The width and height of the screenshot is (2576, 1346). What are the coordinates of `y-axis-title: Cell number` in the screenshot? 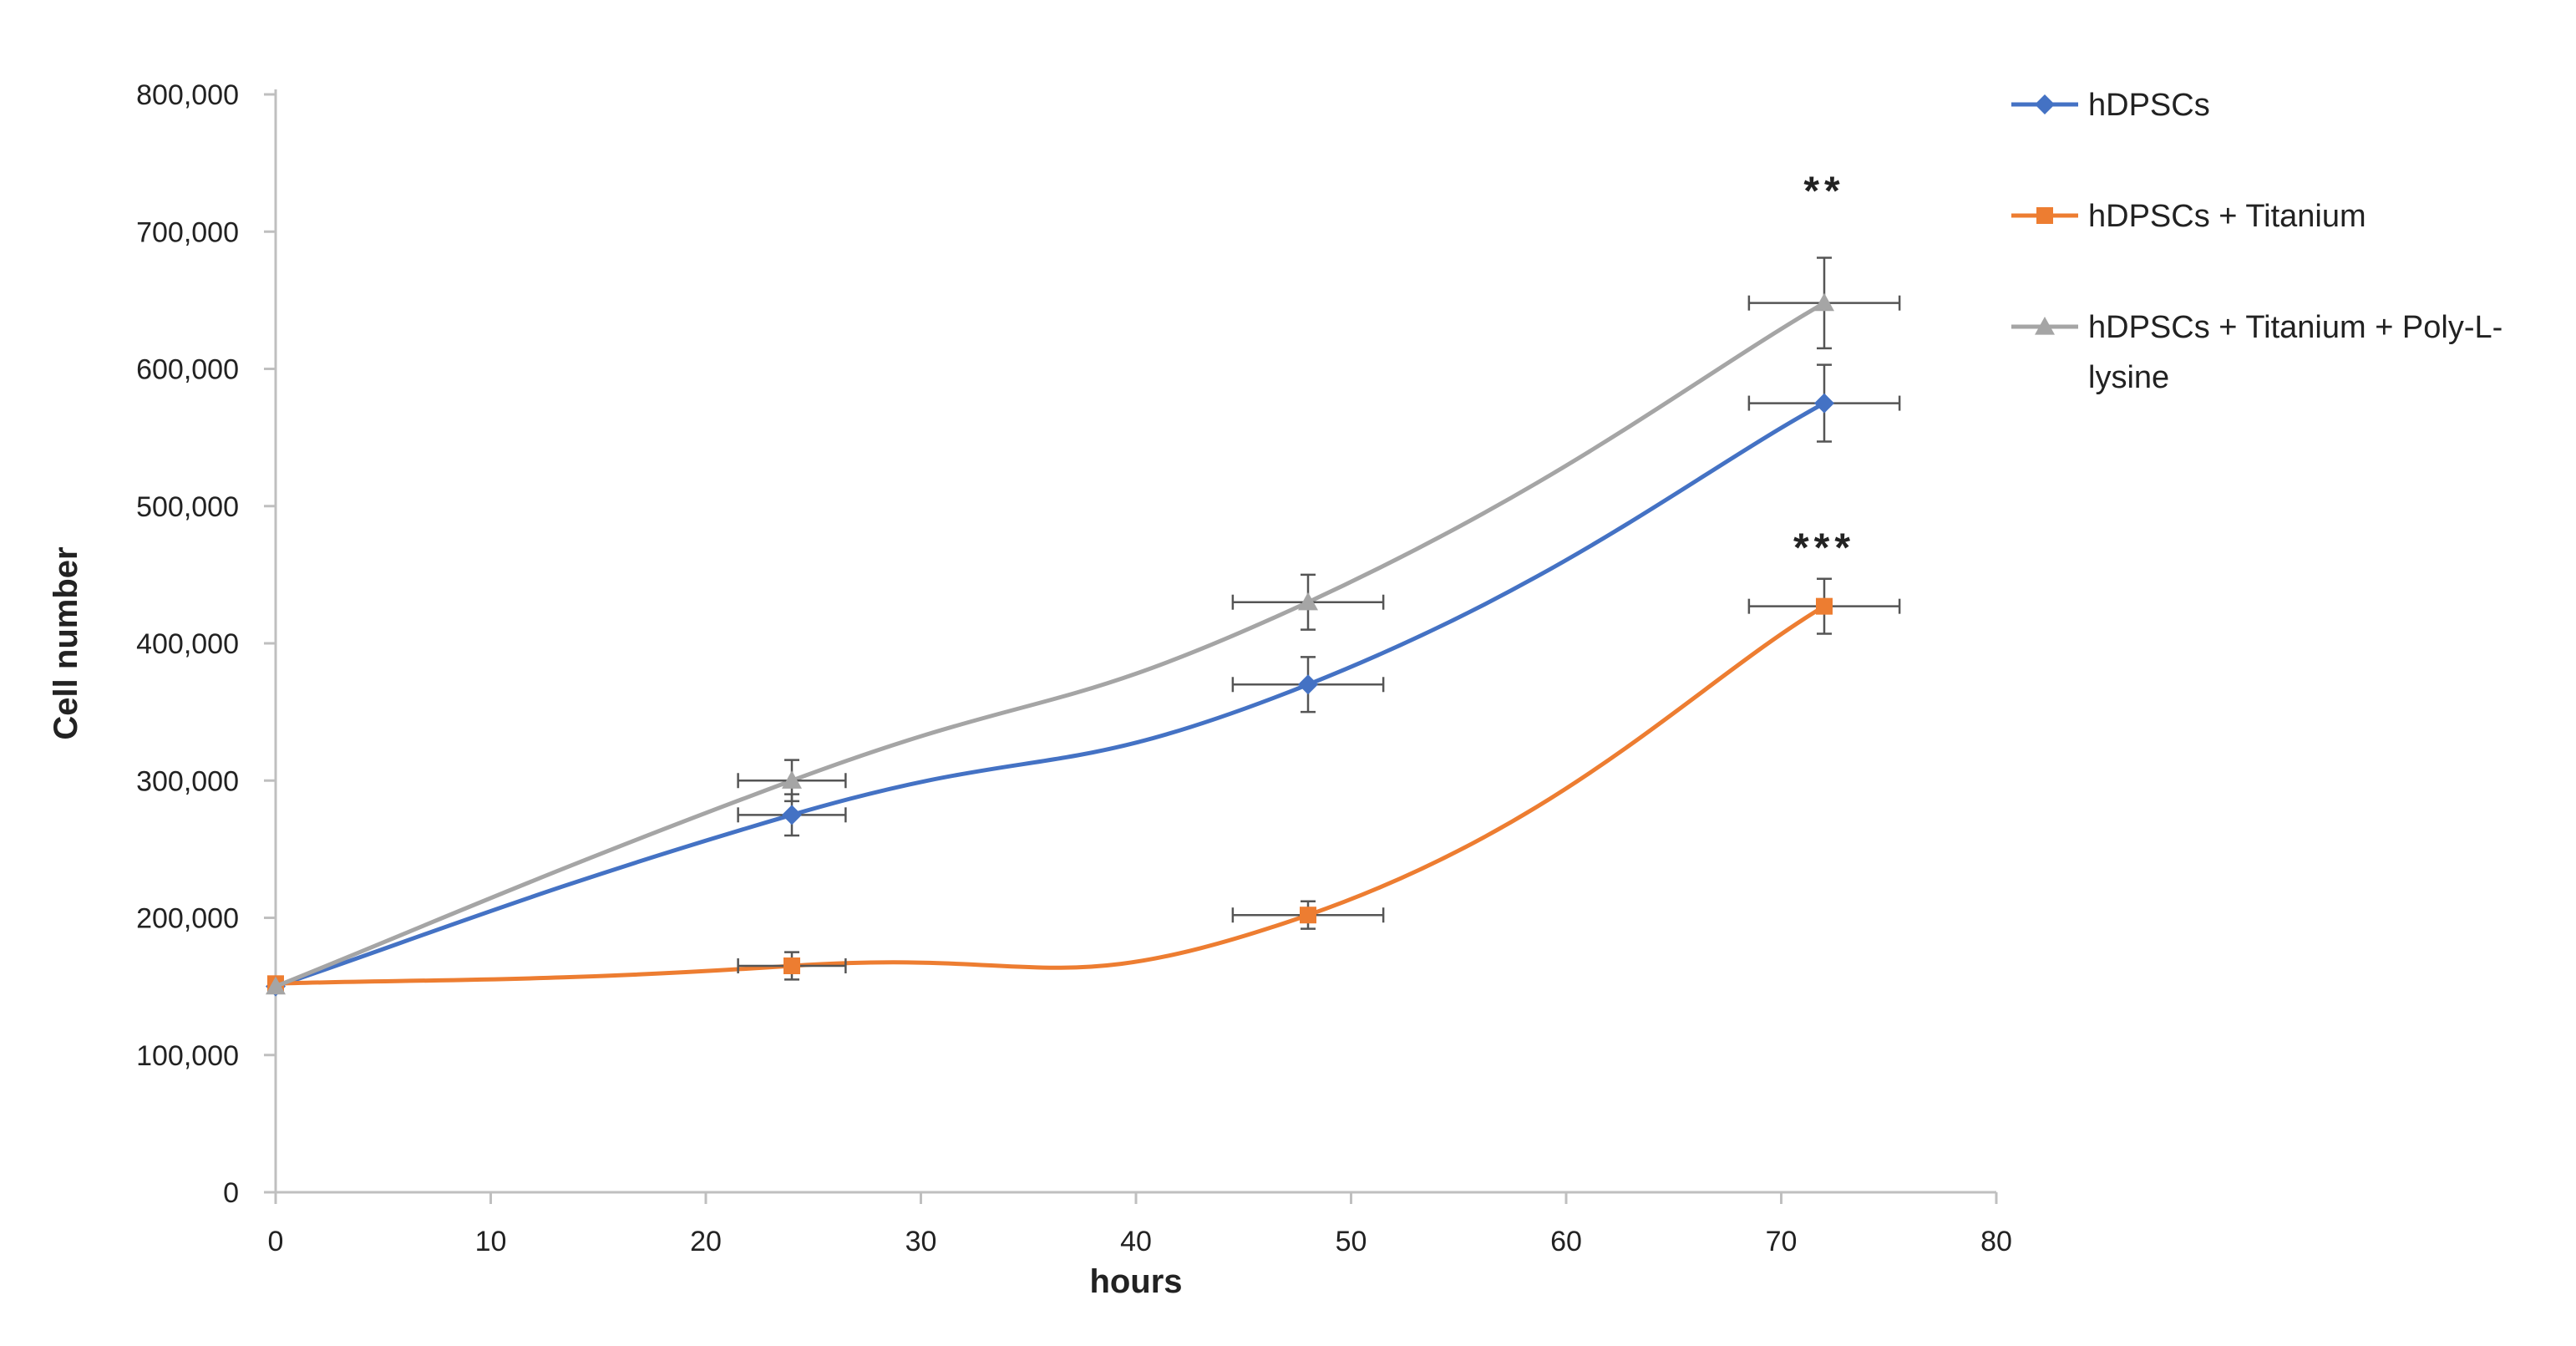 It's located at (66, 642).